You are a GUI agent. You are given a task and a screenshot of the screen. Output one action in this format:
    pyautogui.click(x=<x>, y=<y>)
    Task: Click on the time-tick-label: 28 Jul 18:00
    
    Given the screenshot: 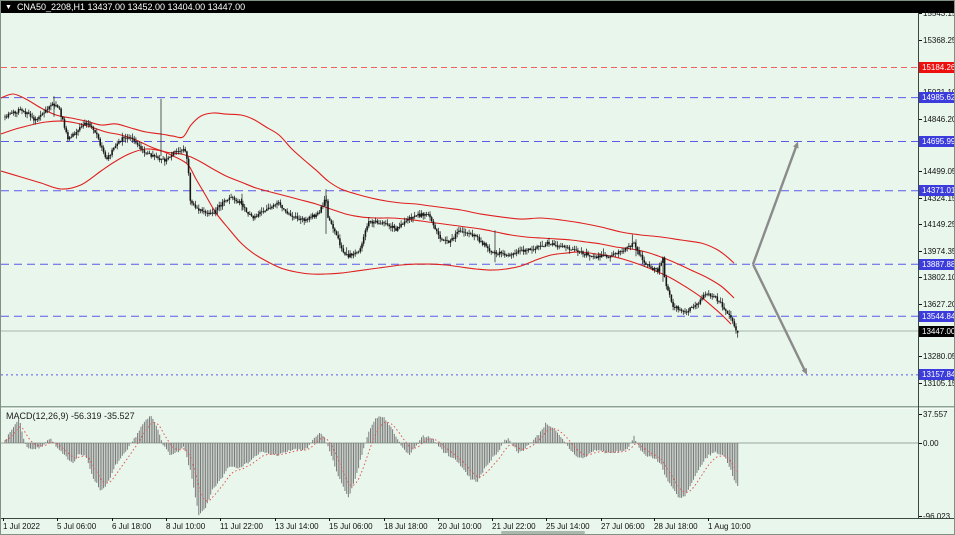 What is the action you would take?
    pyautogui.click(x=676, y=524)
    